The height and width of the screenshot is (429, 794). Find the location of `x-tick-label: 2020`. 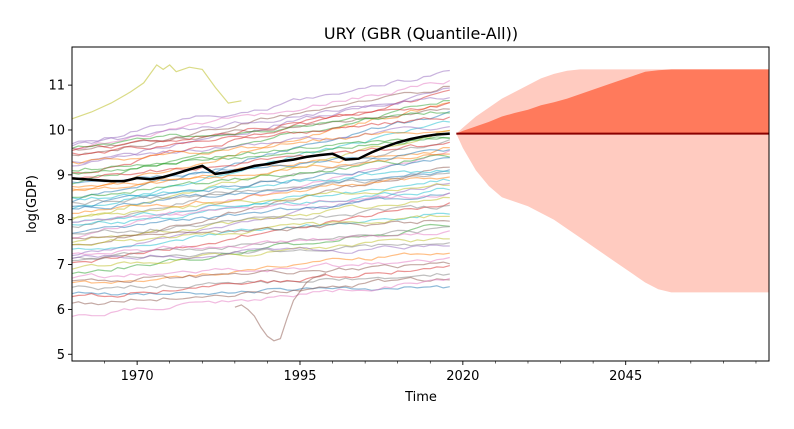

x-tick-label: 2020 is located at coordinates (462, 376).